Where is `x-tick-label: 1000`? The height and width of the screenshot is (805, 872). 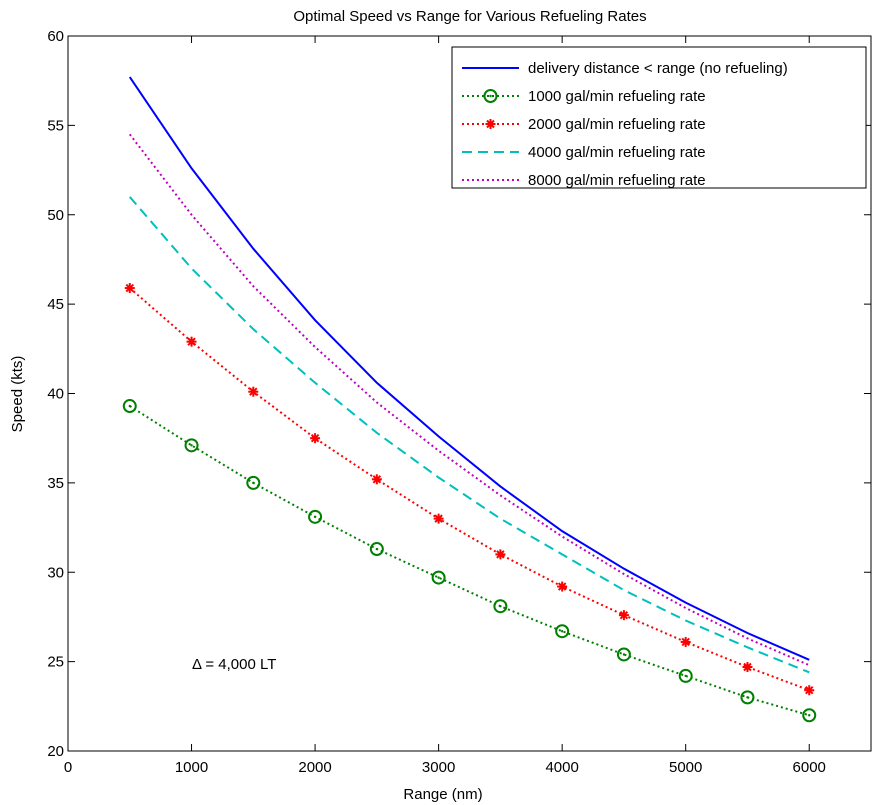 x-tick-label: 1000 is located at coordinates (191, 767).